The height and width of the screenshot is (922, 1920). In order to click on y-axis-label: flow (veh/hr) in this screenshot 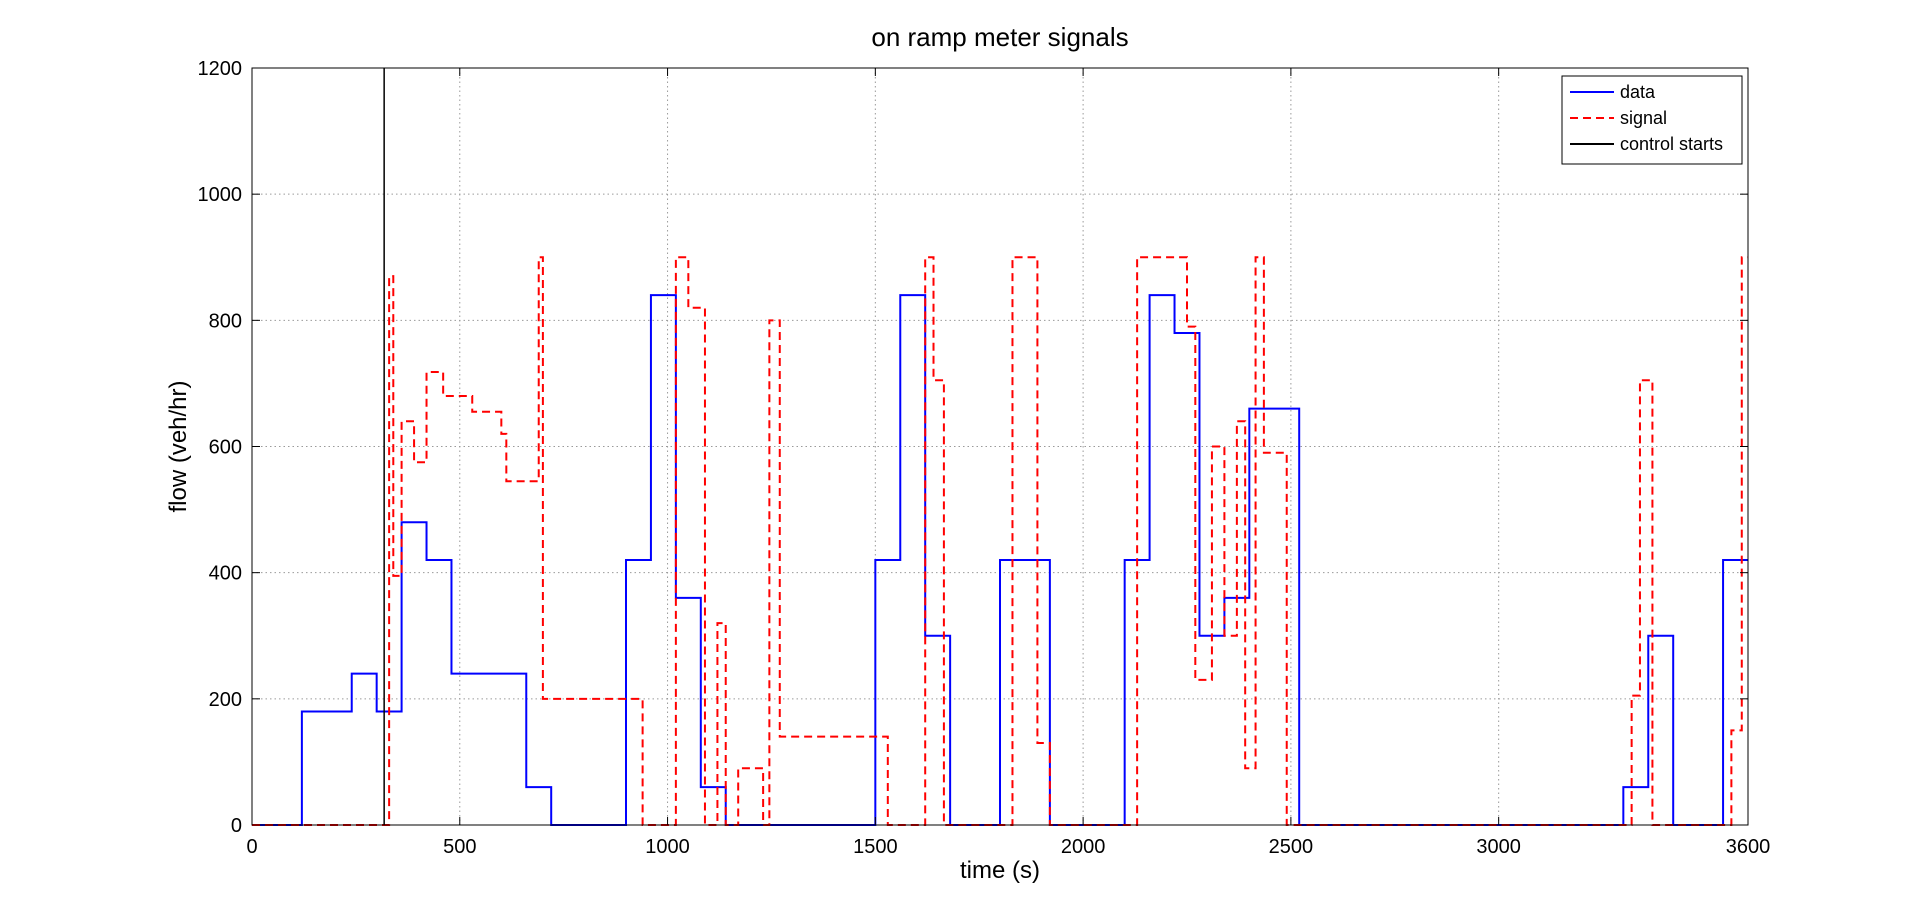, I will do `click(178, 446)`.